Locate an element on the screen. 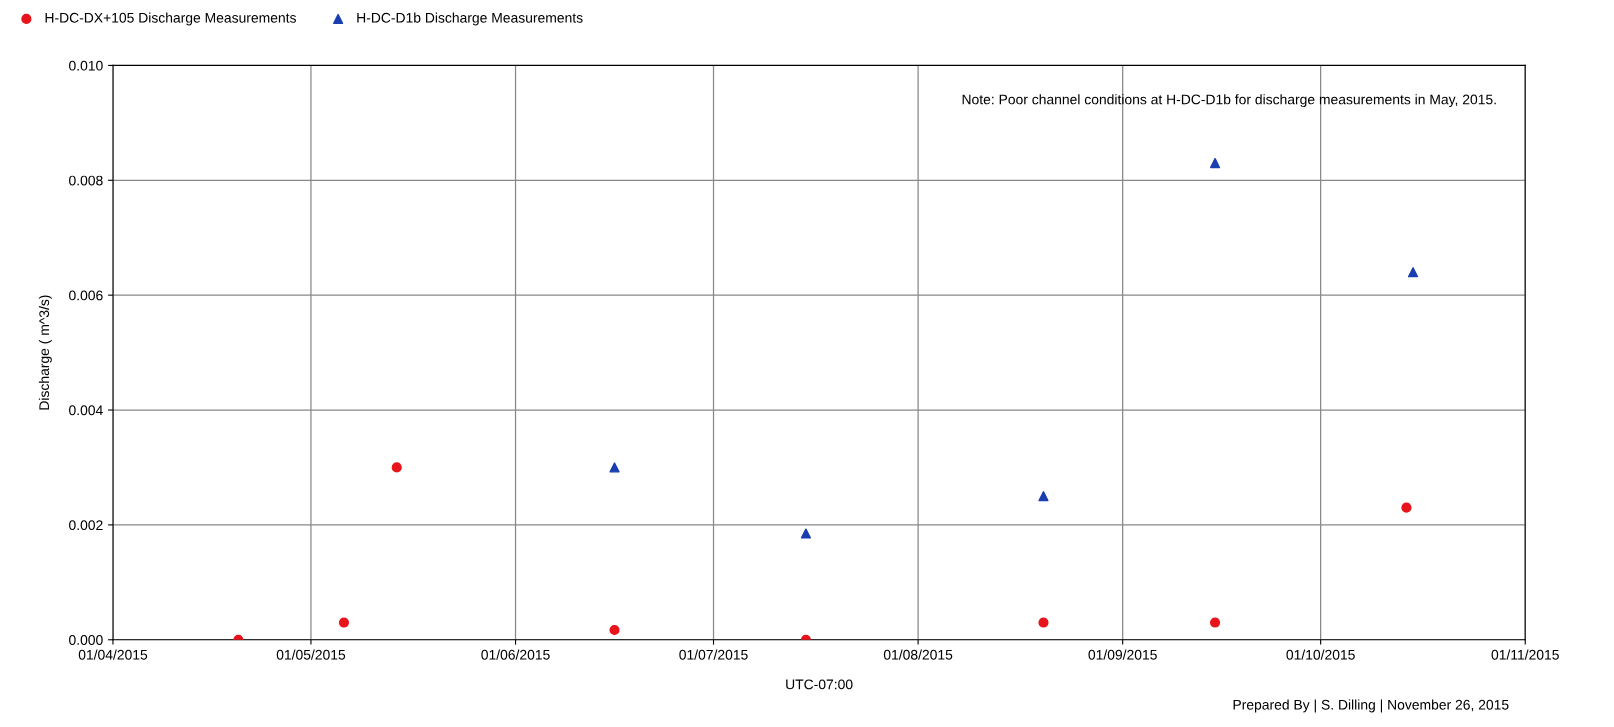 The height and width of the screenshot is (727, 1614). text: Prepared By | S. Dilling | November 26, 2015 is located at coordinates (1371, 706).